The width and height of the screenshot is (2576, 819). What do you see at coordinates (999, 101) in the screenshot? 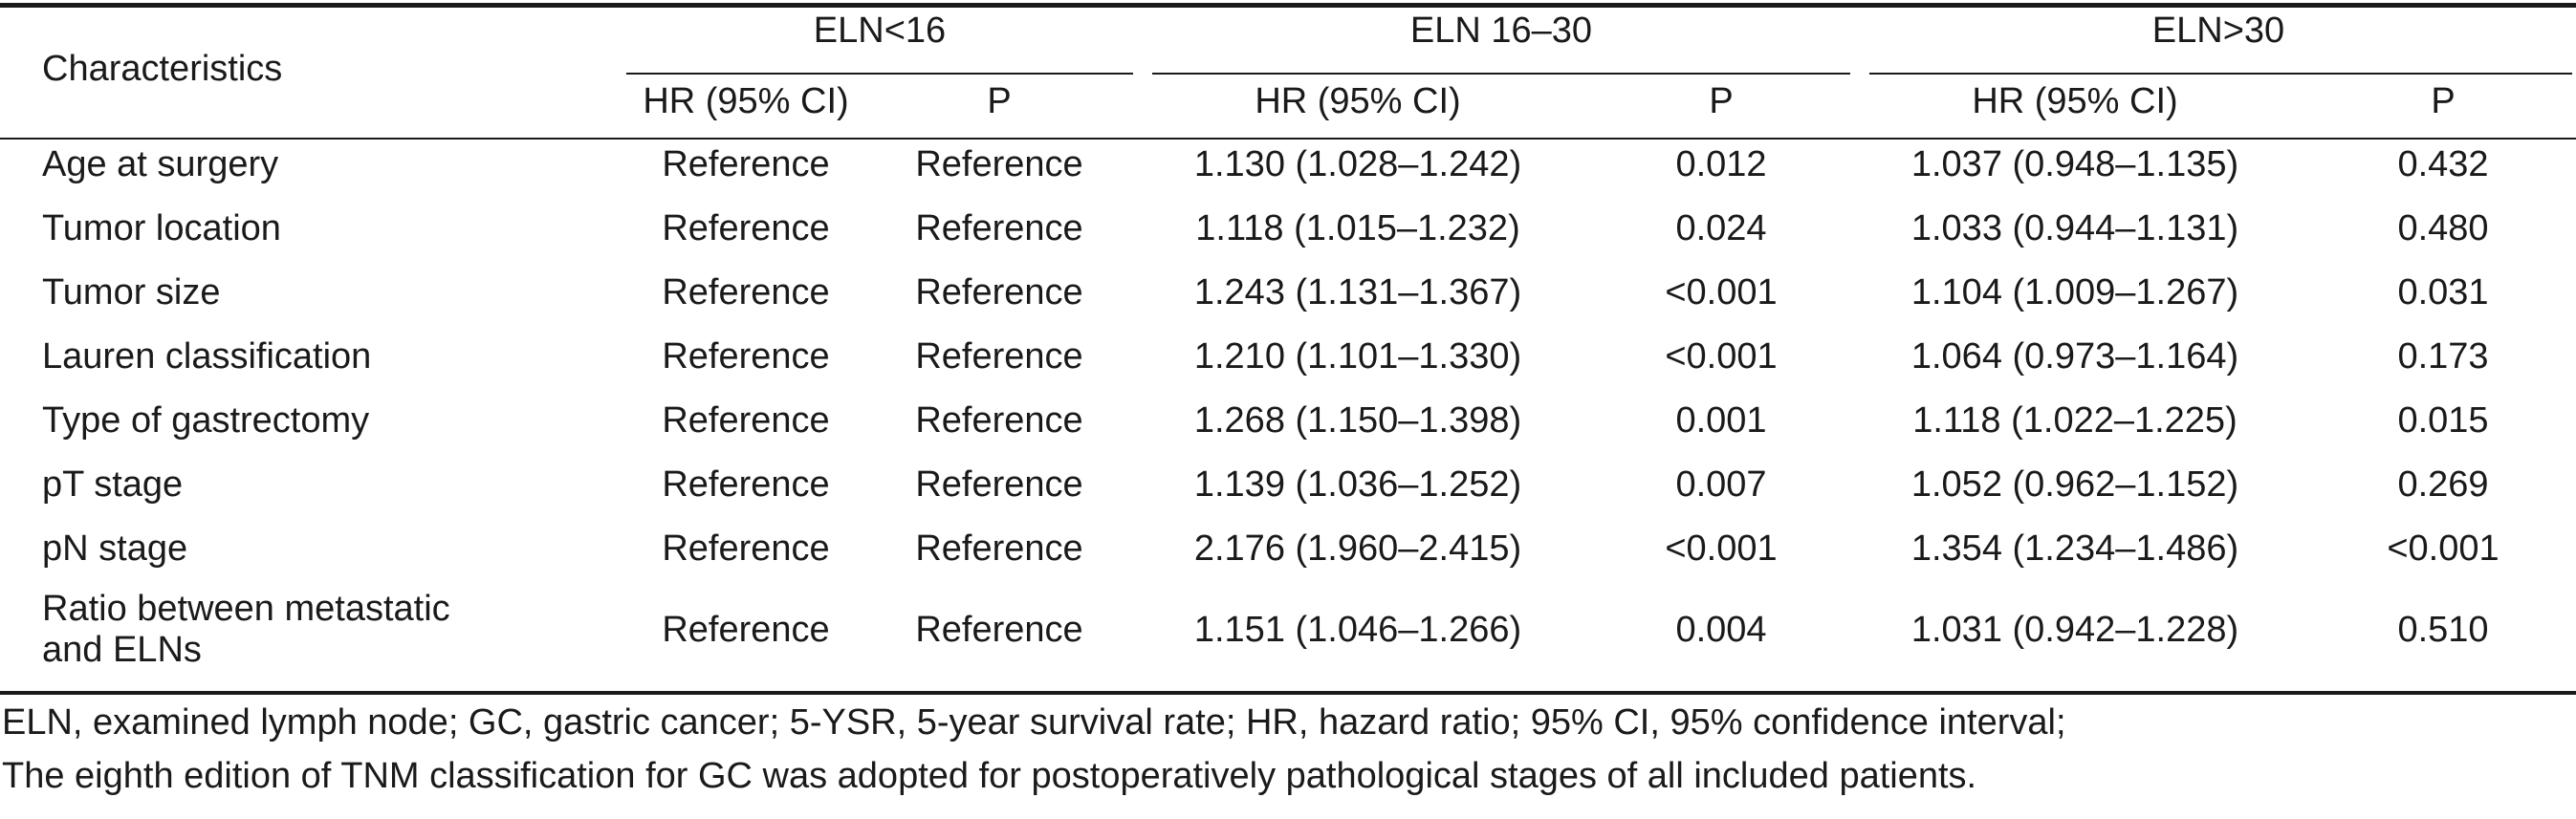
I see `header-p-1: P` at bounding box center [999, 101].